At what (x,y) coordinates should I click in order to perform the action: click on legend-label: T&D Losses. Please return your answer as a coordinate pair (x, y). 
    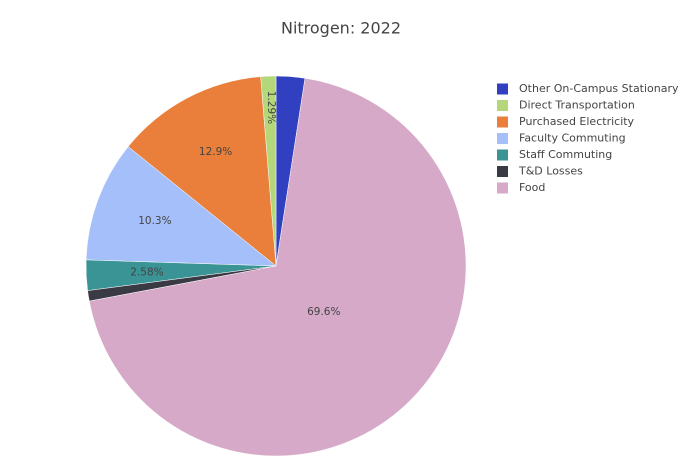
    Looking at the image, I should click on (550, 171).